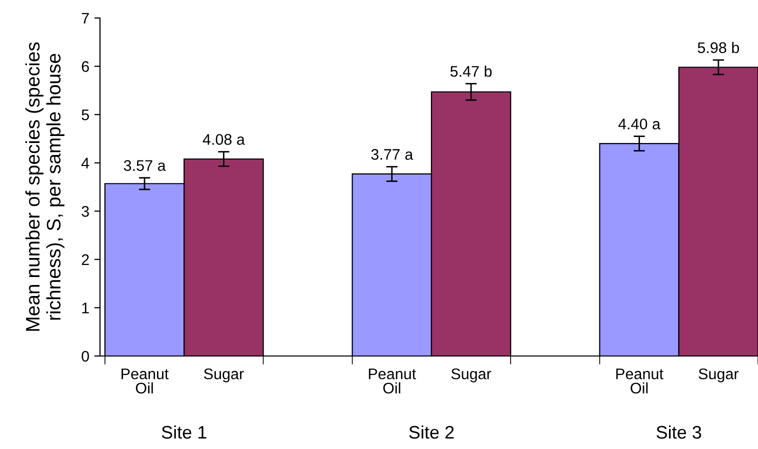 The width and height of the screenshot is (758, 449). Describe the element at coordinates (85, 66) in the screenshot. I see `y-tick-label: 6` at that location.